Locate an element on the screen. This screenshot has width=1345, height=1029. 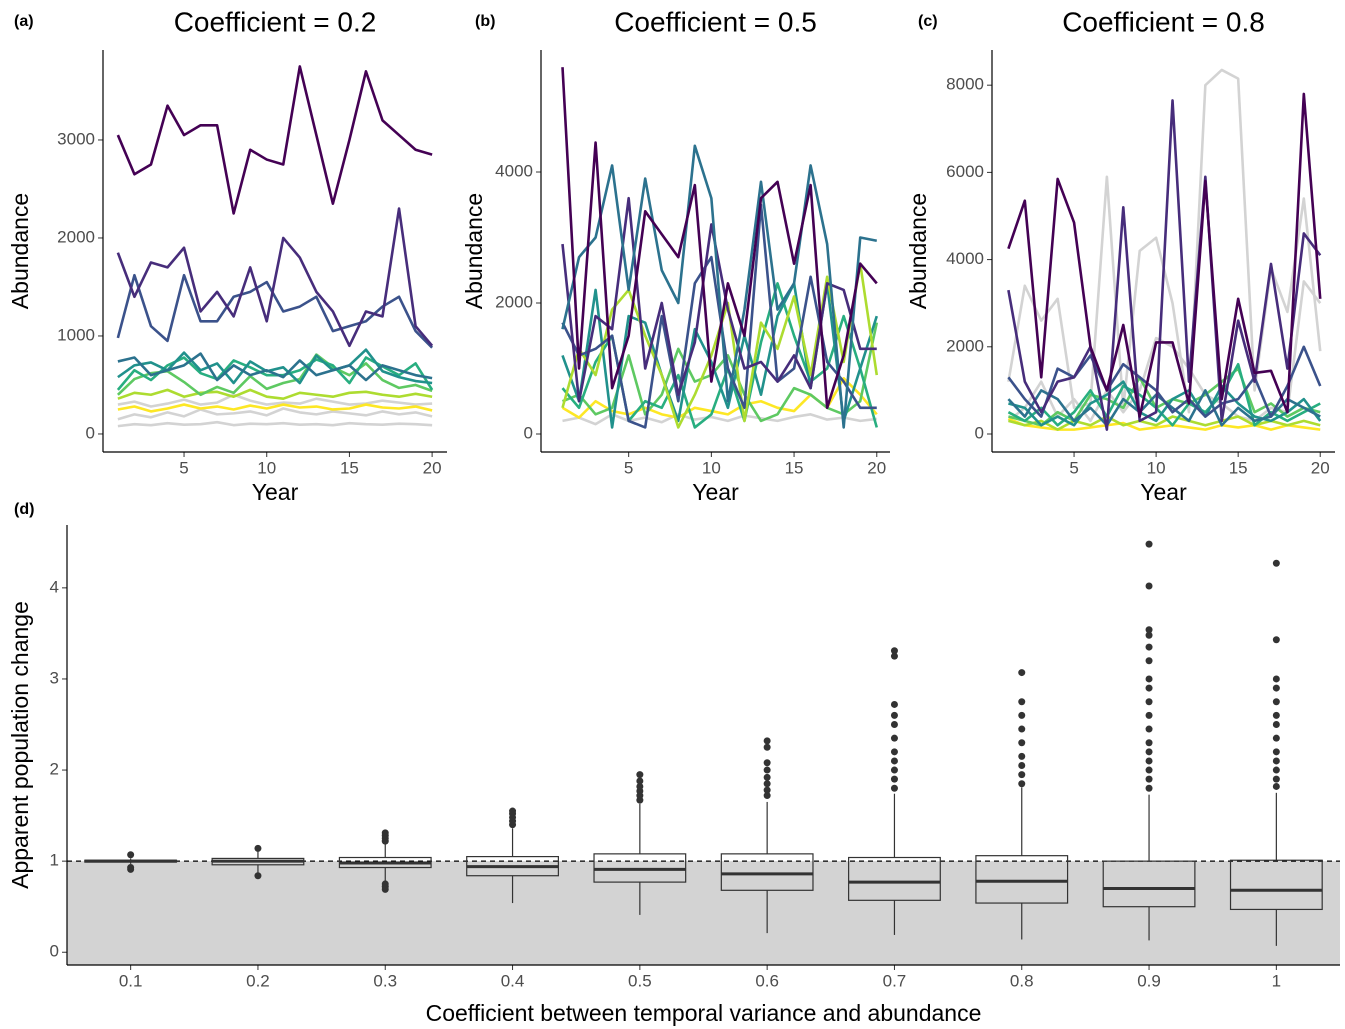
x-tick-label: 0.9 is located at coordinates (1149, 980).